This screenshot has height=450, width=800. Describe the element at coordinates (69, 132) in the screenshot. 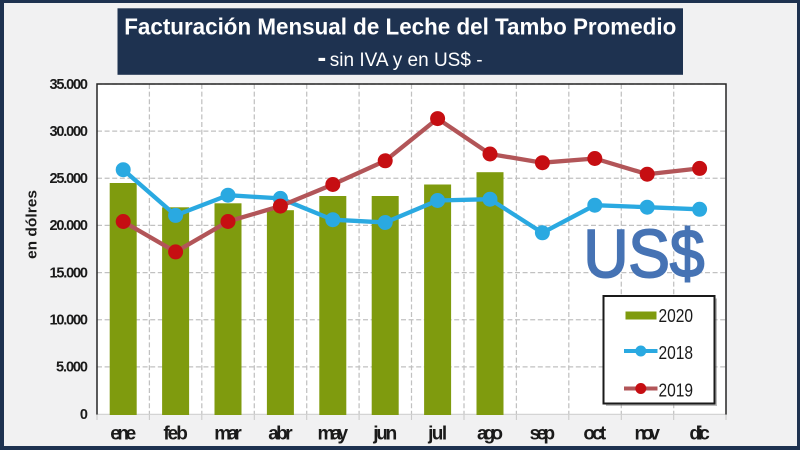

I see `svg-text: 30.000` at that location.